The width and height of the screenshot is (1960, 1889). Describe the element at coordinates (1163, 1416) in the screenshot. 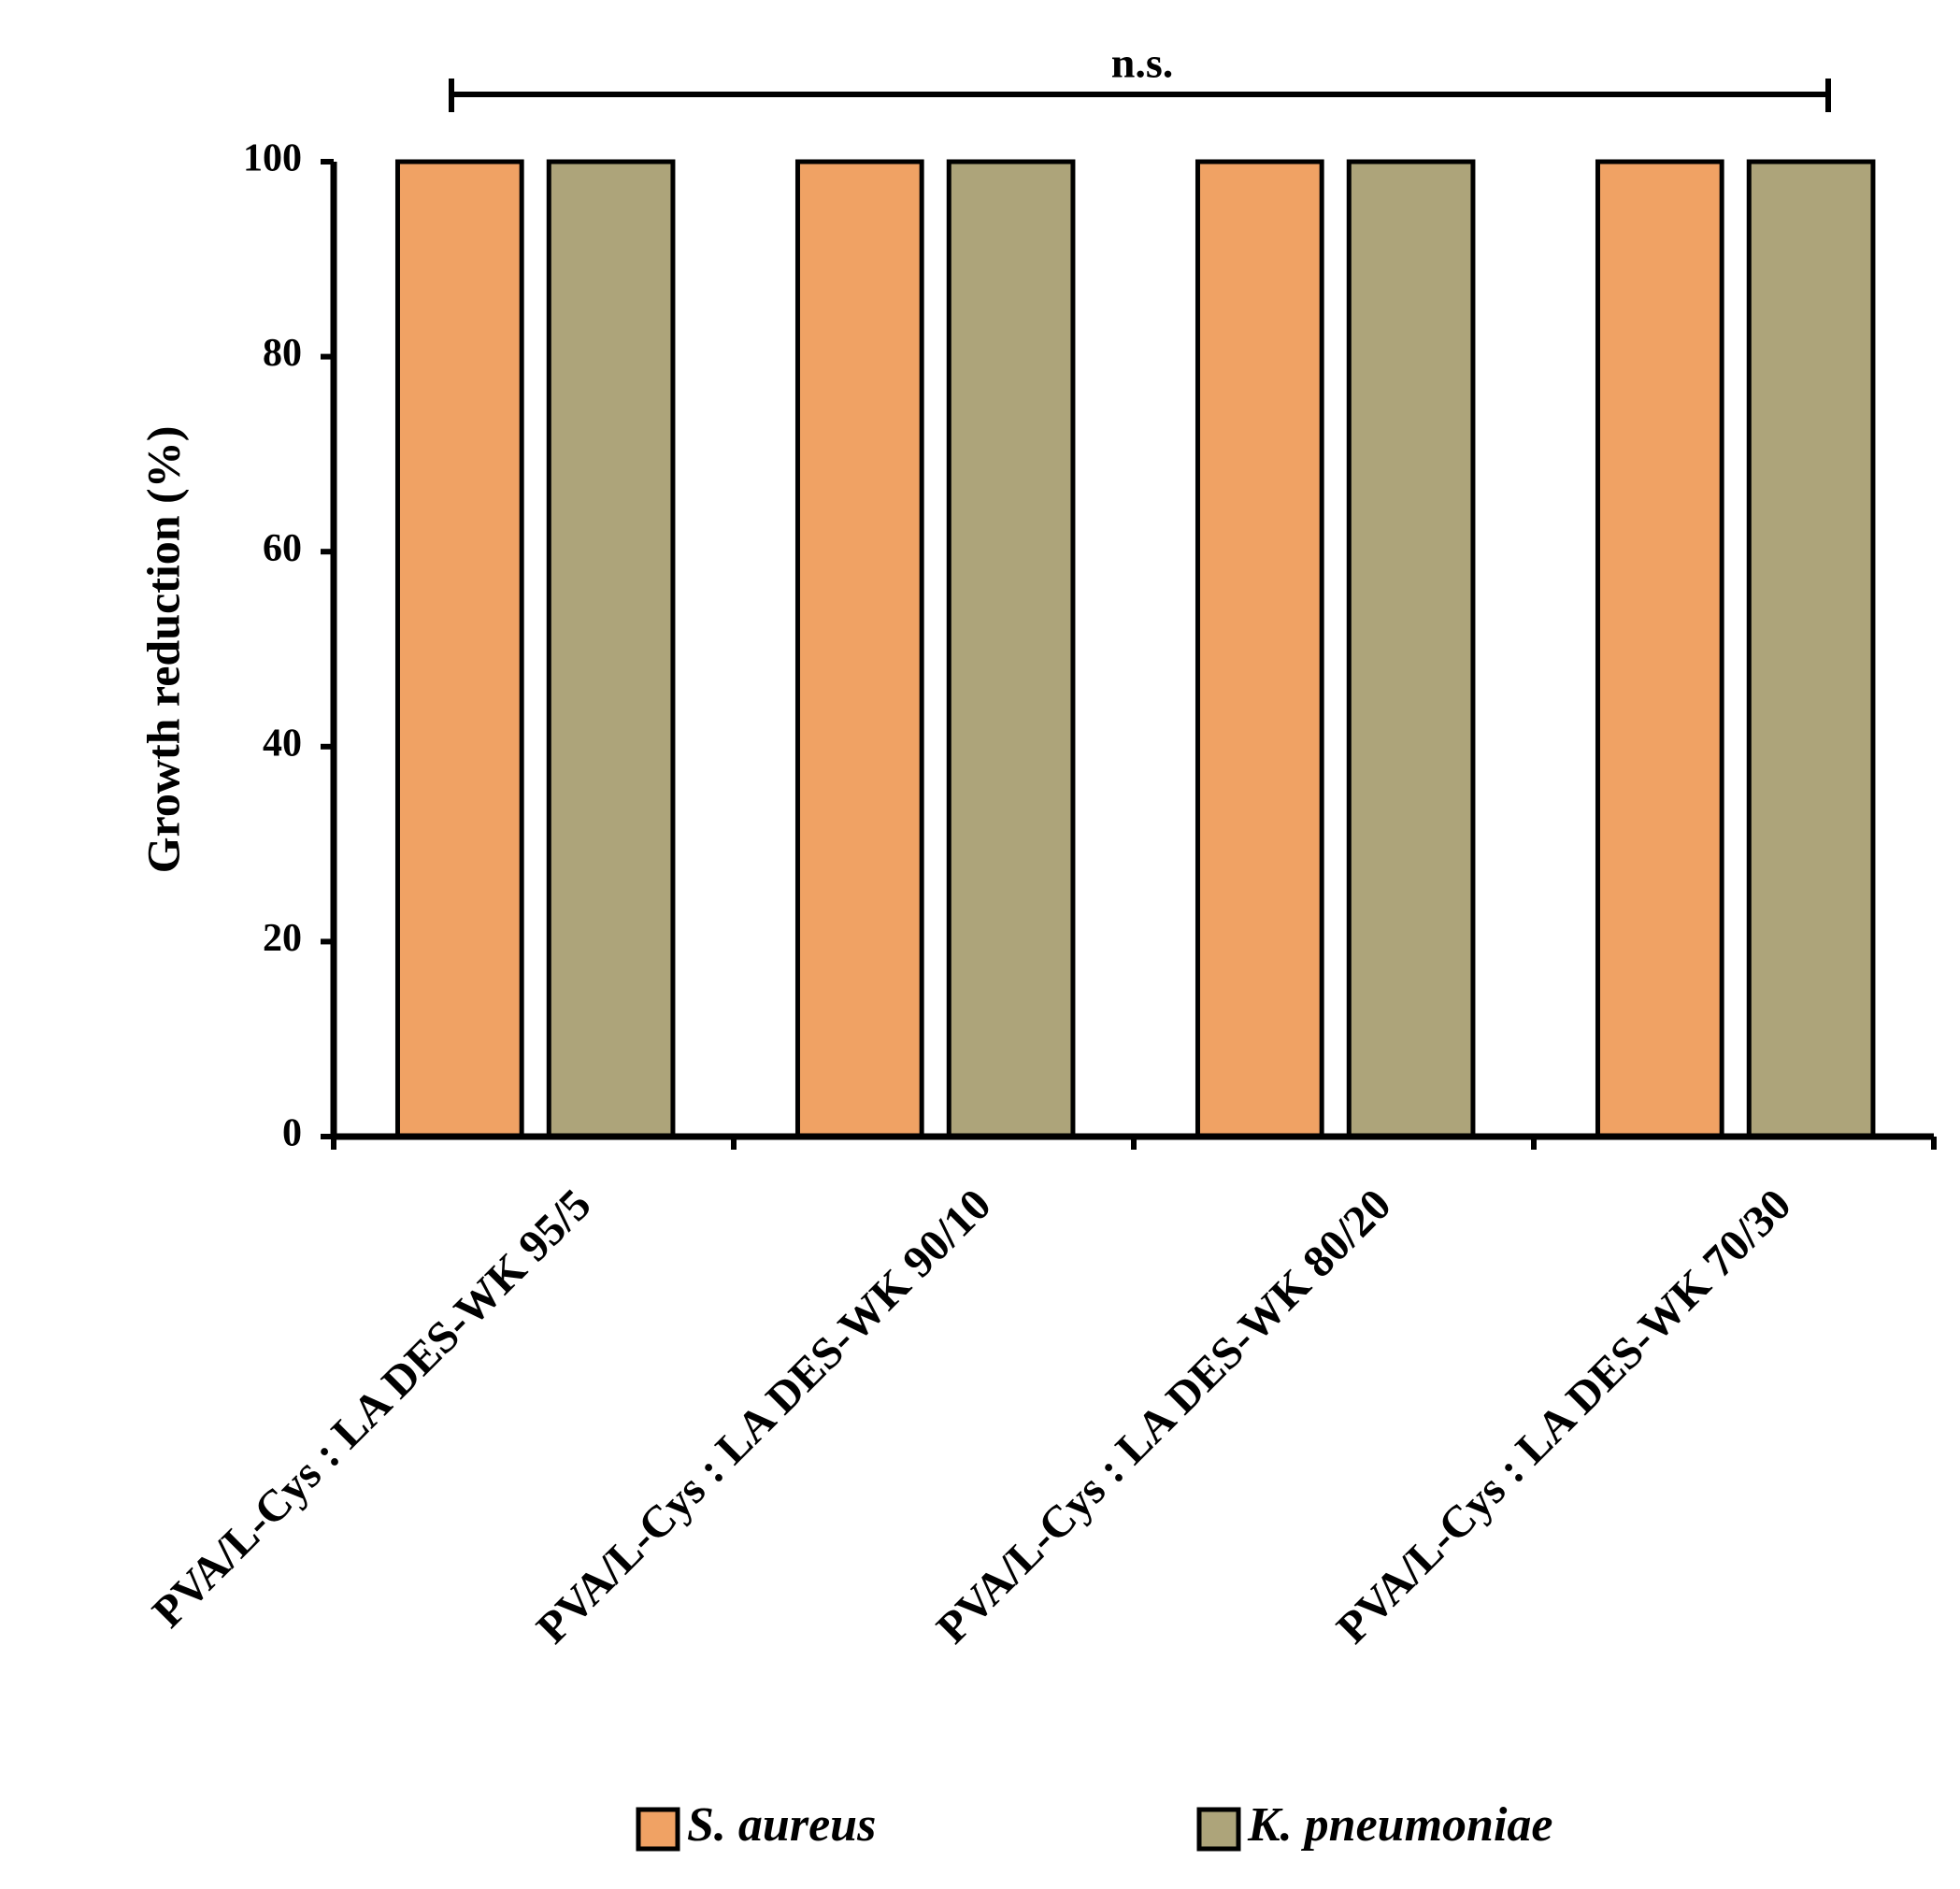

I see `x-tick-label: PVA/L-Cys : LA DES-WK 80/20` at that location.